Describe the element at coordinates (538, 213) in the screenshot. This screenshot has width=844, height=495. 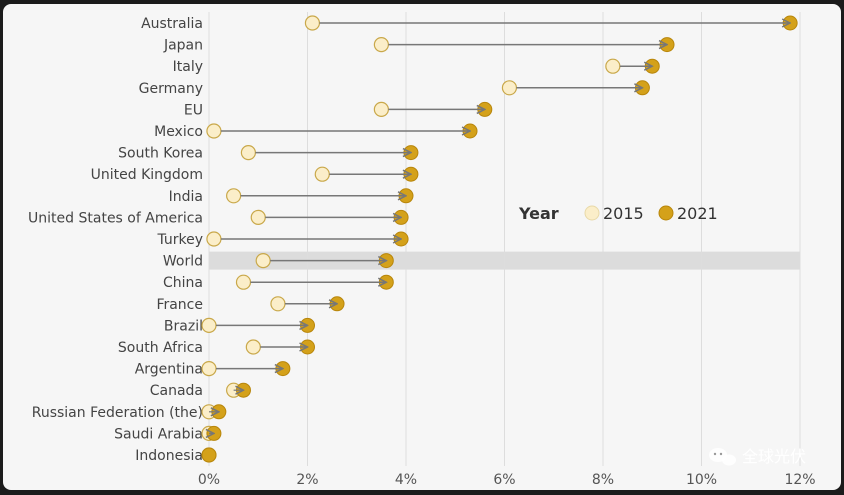
I see `legend-title: Year` at that location.